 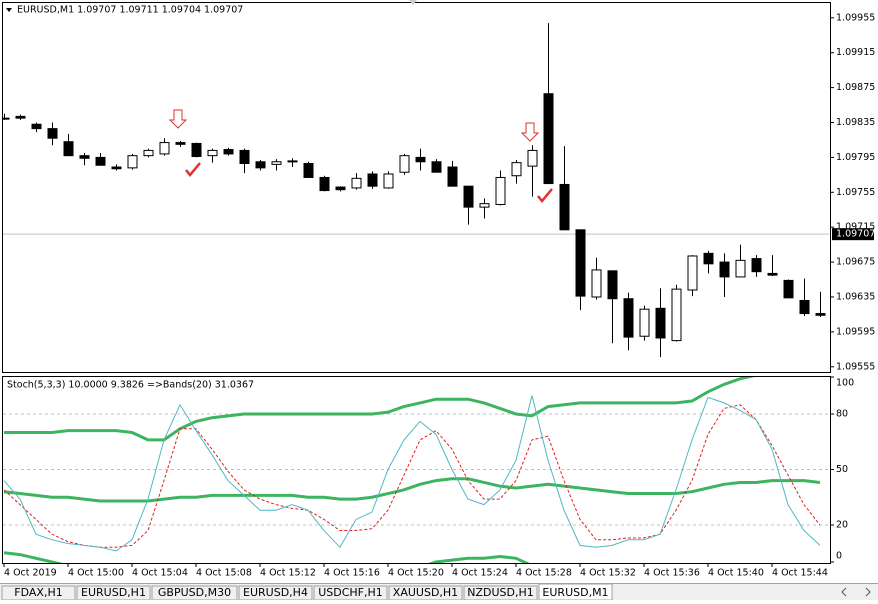 What do you see at coordinates (350, 592) in the screenshot?
I see `tab-label: USDCHF,H1` at bounding box center [350, 592].